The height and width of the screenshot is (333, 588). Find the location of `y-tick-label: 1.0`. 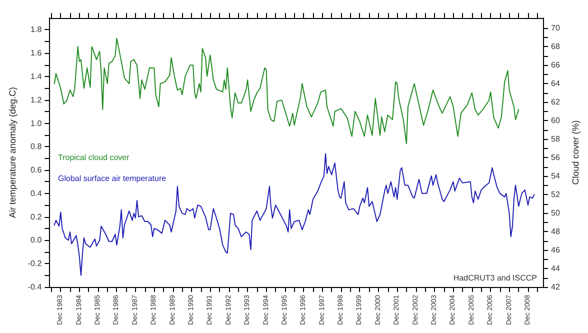

y-tick-label: 1.0 is located at coordinates (36, 123).